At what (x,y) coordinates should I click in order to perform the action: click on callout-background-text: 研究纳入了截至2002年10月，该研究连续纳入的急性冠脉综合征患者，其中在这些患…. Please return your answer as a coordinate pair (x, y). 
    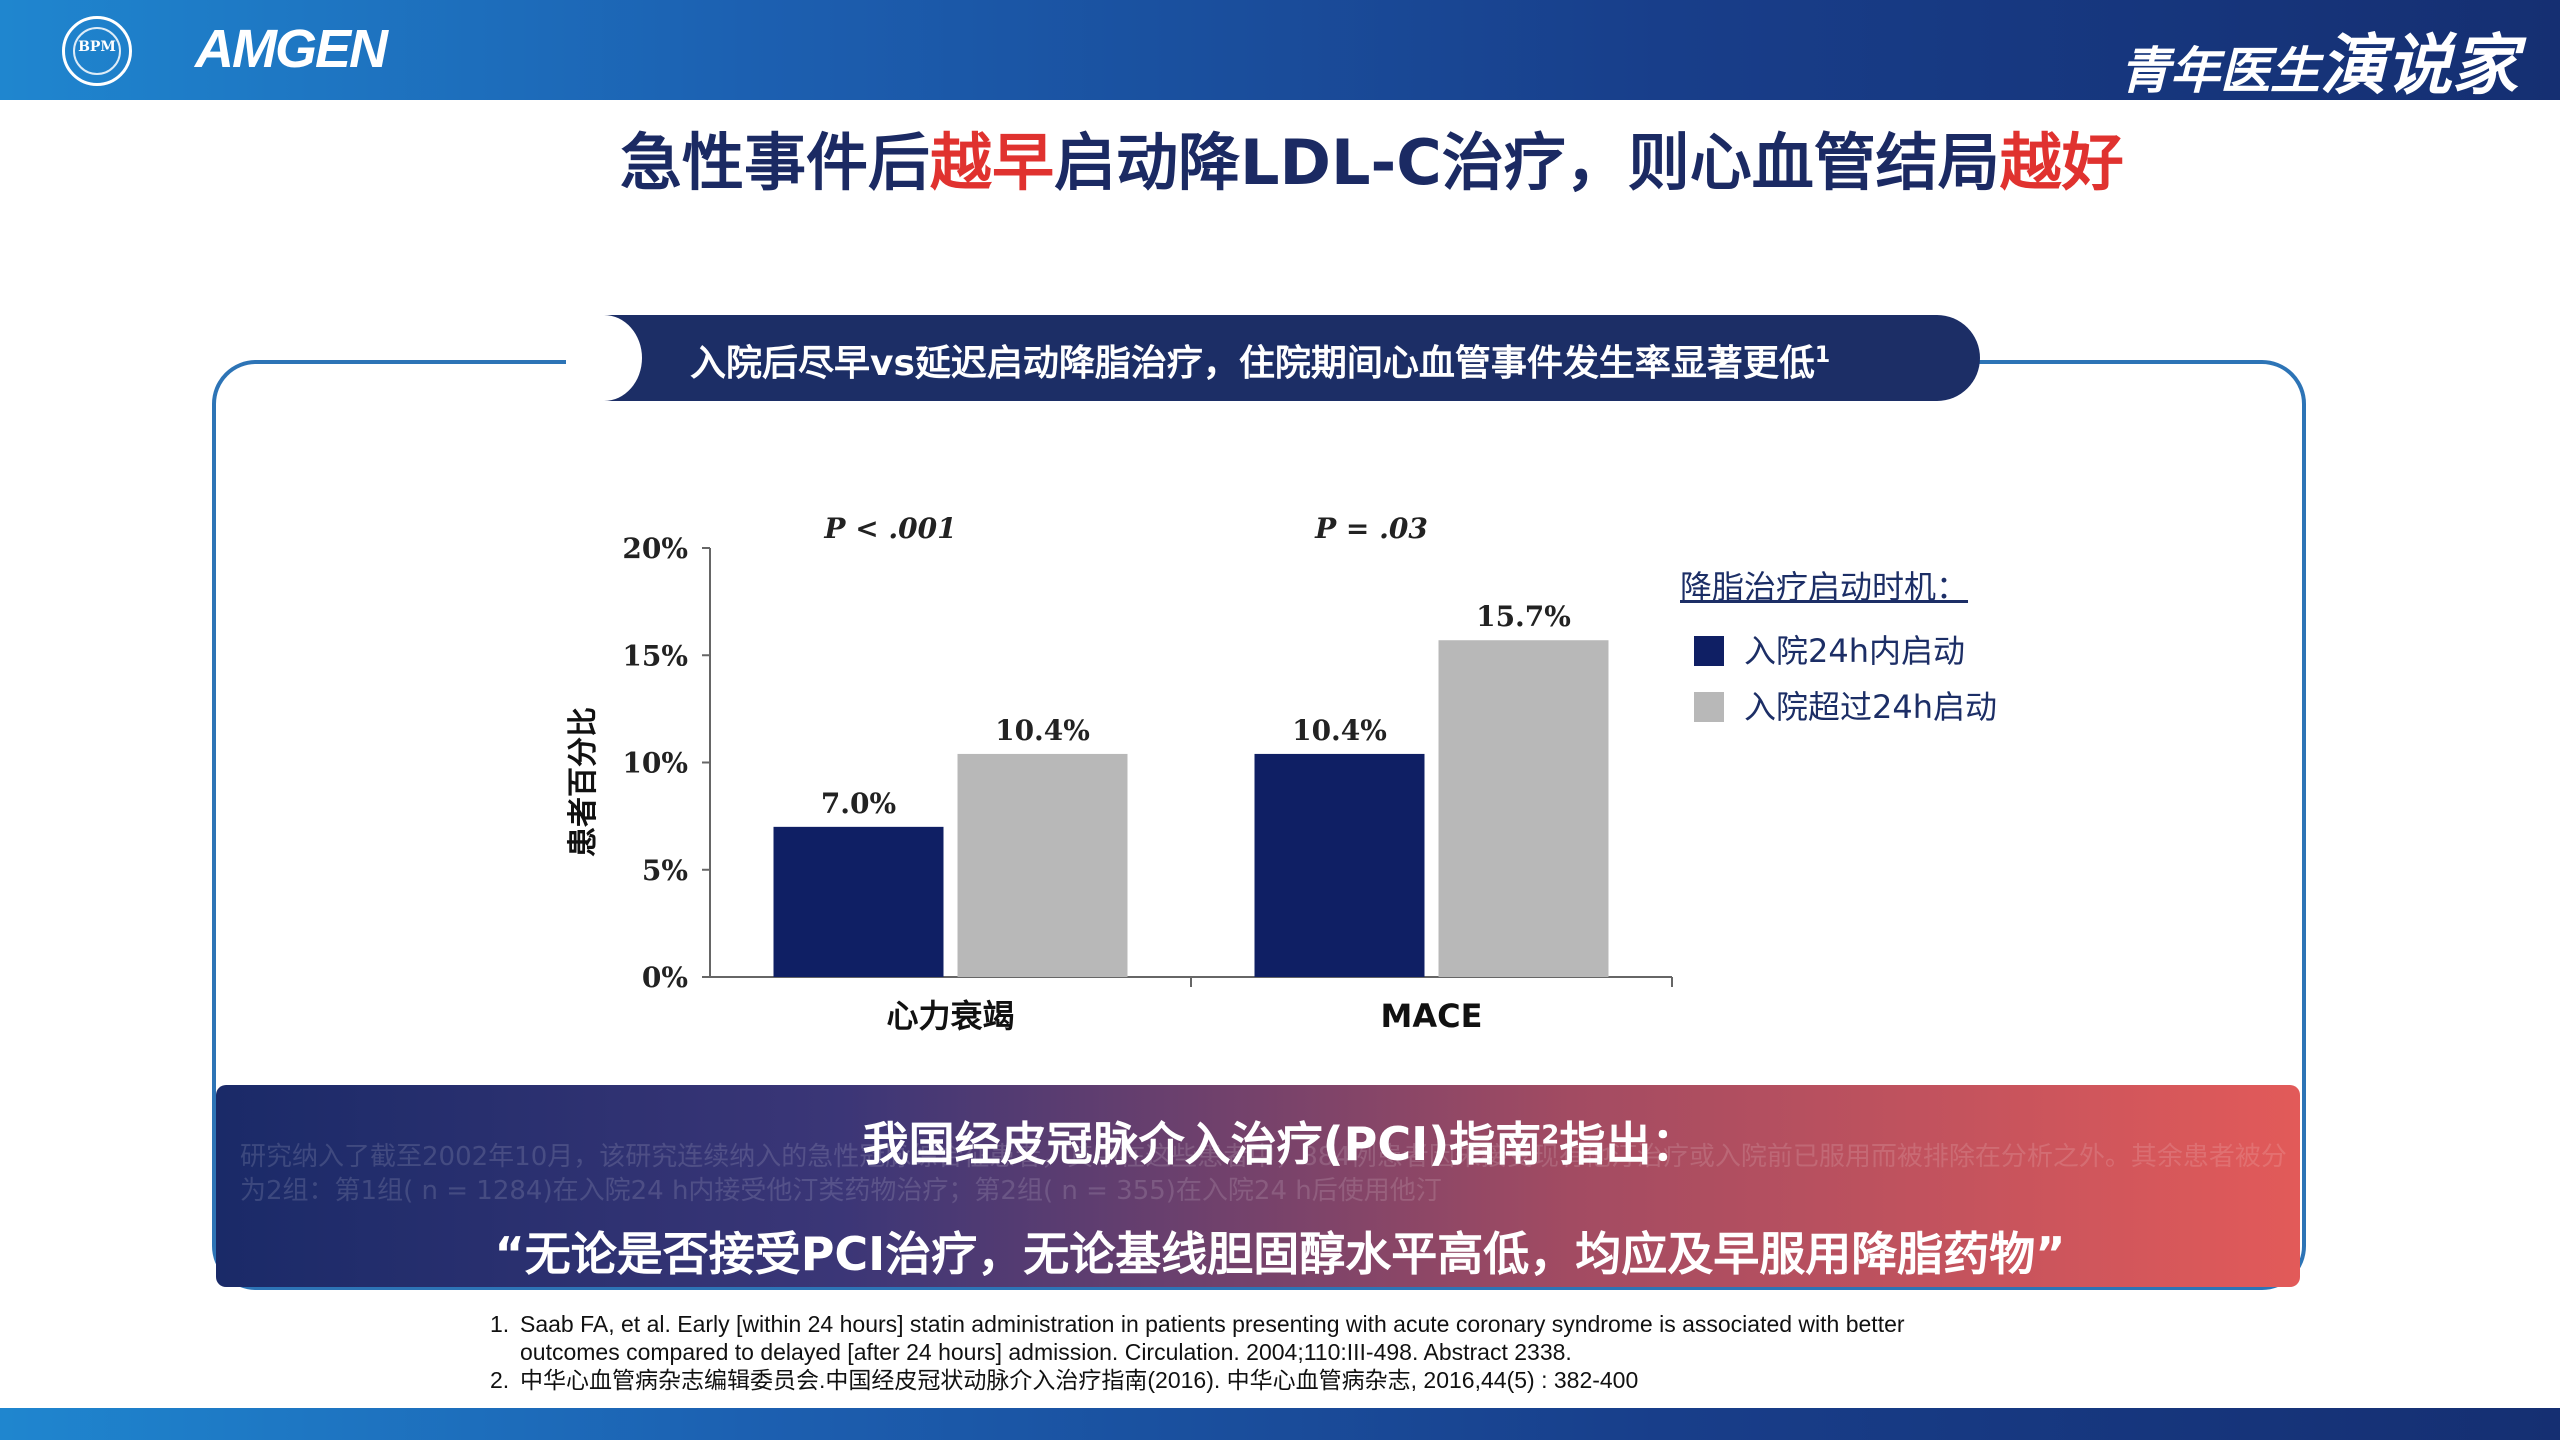
    Looking at the image, I should click on (1263, 1174).